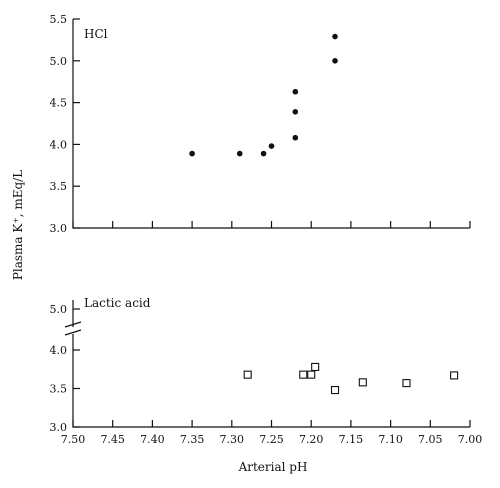  I want to click on lactic-y-tick-label: 3.5, so click(59, 389).